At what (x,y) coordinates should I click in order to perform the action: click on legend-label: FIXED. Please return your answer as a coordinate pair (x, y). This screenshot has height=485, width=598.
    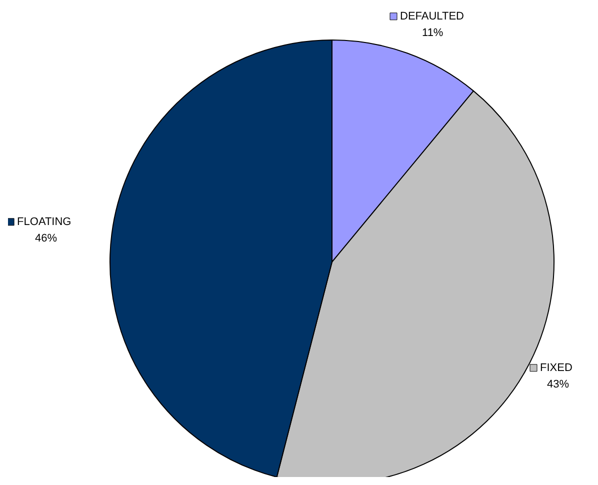
    Looking at the image, I should click on (556, 368).